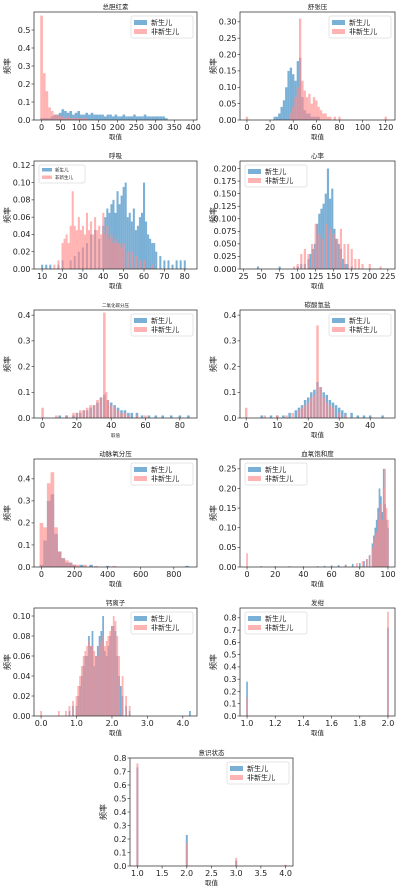 This screenshot has width=402, height=894. What do you see at coordinates (228, 567) in the screenshot?
I see `y-tick-label: 0.00` at bounding box center [228, 567].